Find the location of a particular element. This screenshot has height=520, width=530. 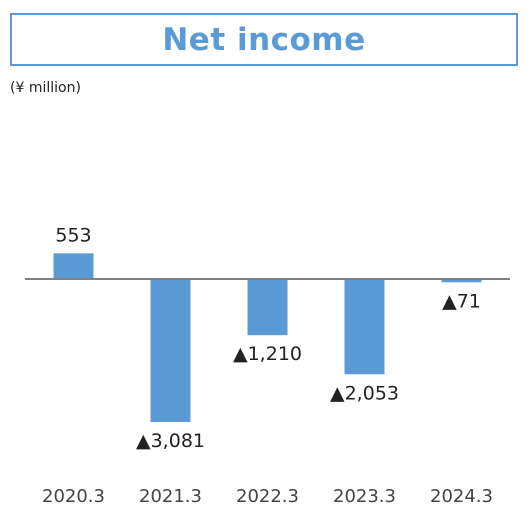

data-label: ▲1,210 is located at coordinates (267, 354).